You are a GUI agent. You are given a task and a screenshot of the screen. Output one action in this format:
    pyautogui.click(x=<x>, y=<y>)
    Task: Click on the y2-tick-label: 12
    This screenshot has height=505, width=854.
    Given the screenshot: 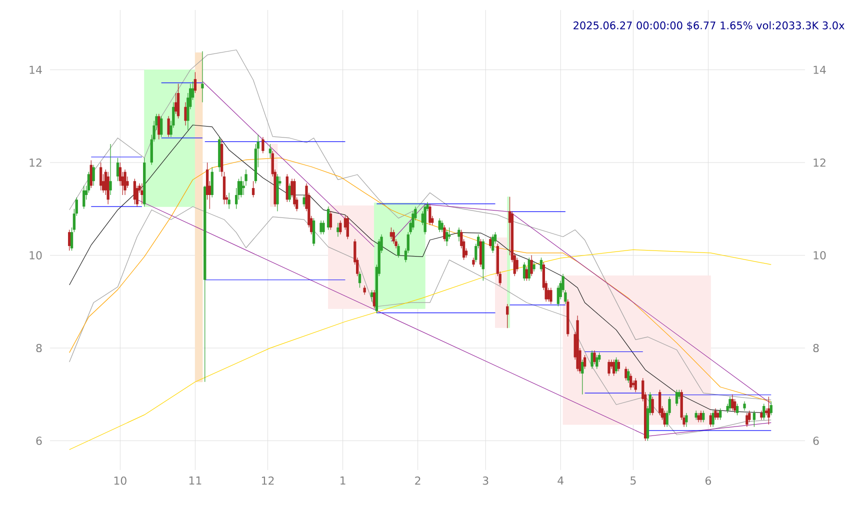 What is the action you would take?
    pyautogui.click(x=820, y=162)
    